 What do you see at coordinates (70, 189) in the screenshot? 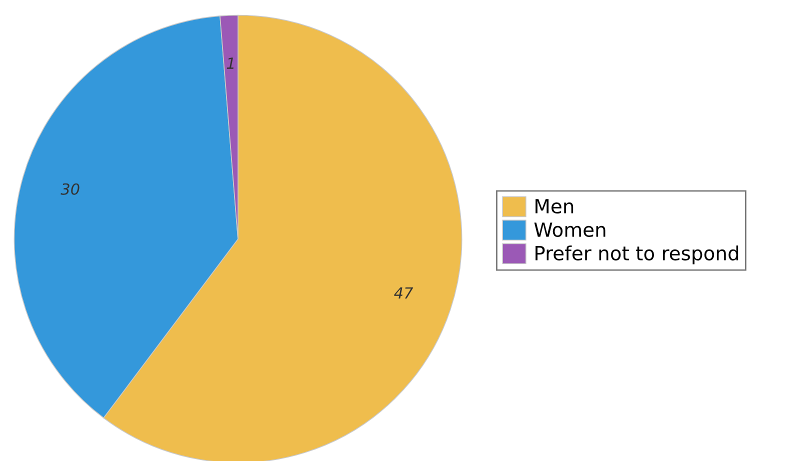
I see `data-label: 30` at bounding box center [70, 189].